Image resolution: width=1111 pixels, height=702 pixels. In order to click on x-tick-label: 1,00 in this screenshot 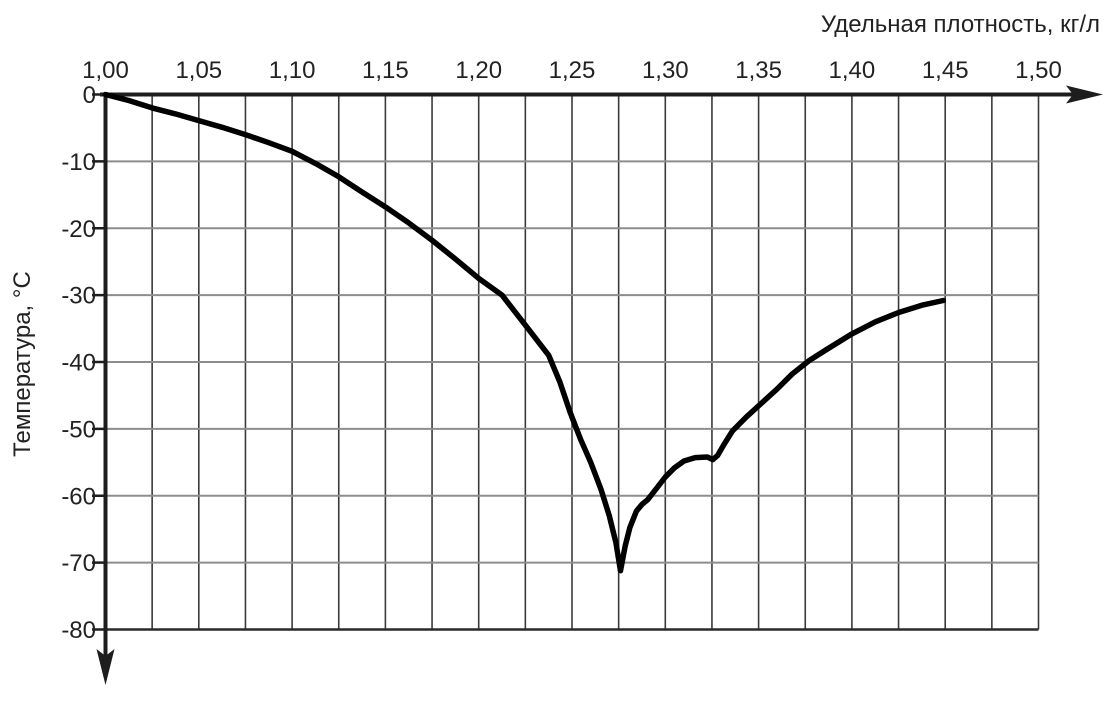, I will do `click(105, 70)`.